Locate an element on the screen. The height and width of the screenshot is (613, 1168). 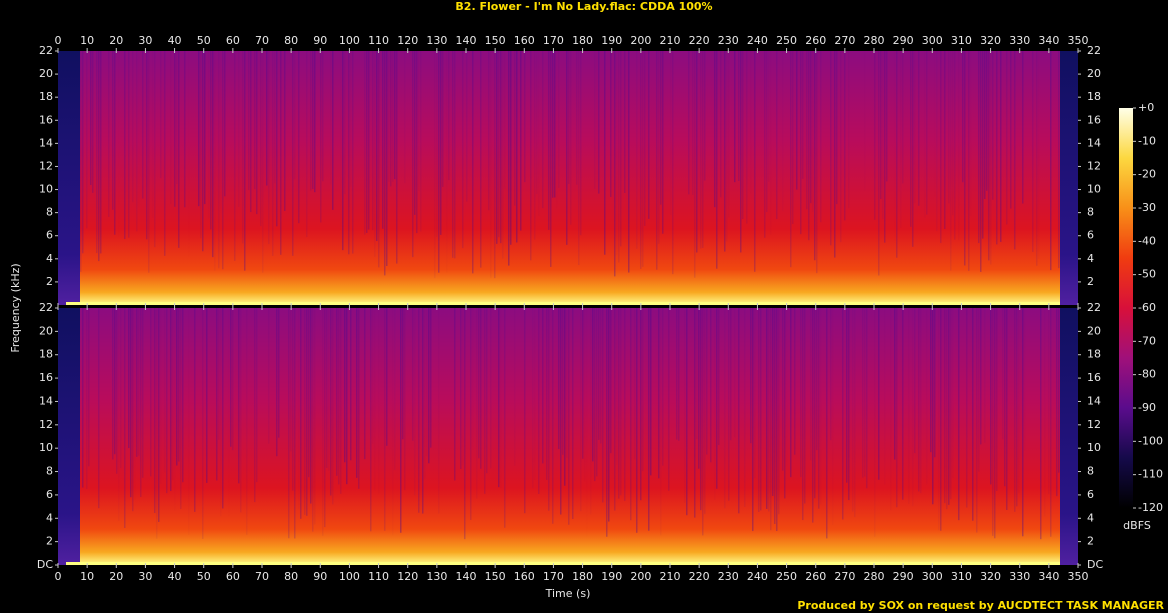
x-tick-label: 220 is located at coordinates (699, 40).